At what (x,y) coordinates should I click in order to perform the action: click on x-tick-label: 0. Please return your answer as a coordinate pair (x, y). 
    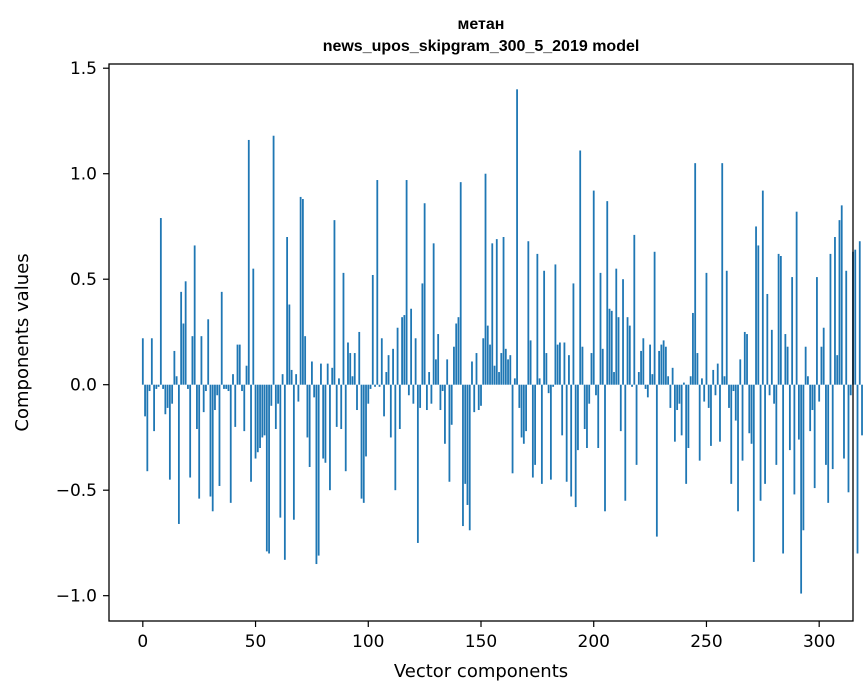
    Looking at the image, I should click on (142, 642).